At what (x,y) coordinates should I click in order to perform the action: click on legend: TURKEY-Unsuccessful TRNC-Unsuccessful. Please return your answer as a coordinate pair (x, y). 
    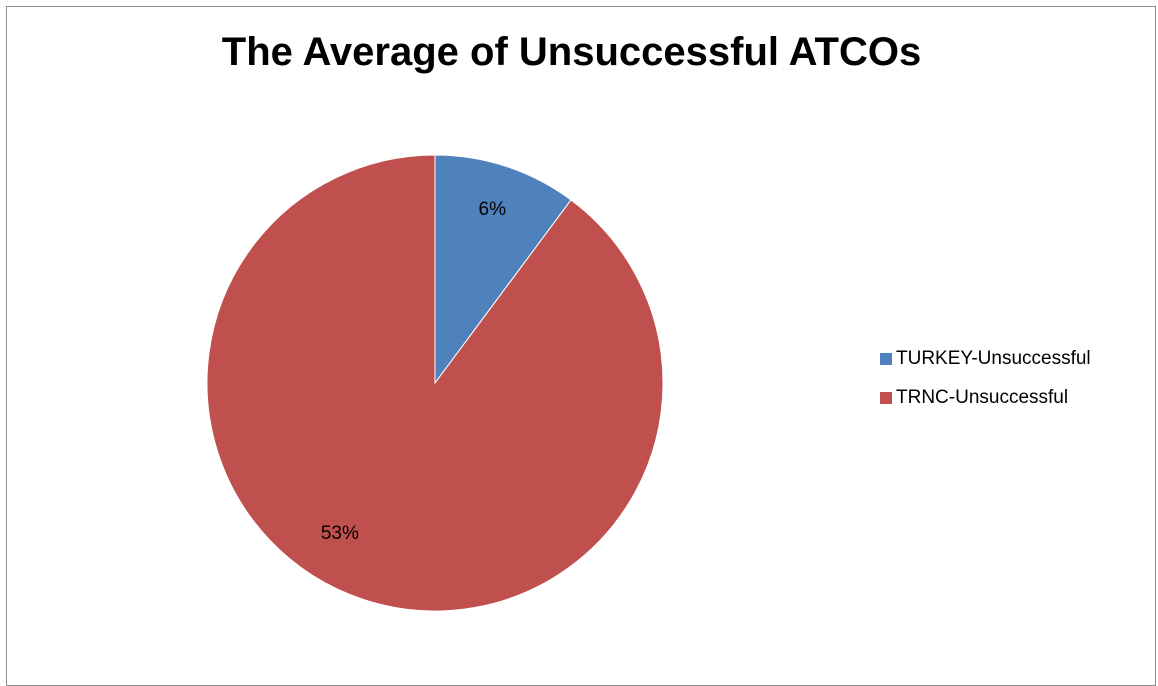
    Looking at the image, I should click on (985, 384).